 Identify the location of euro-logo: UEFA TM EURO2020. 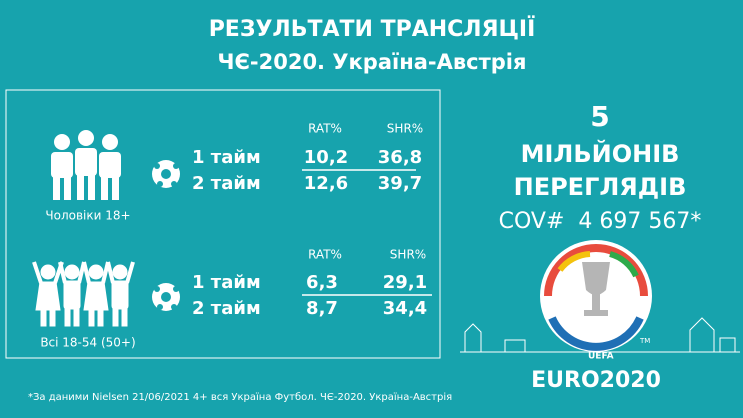
(600, 316).